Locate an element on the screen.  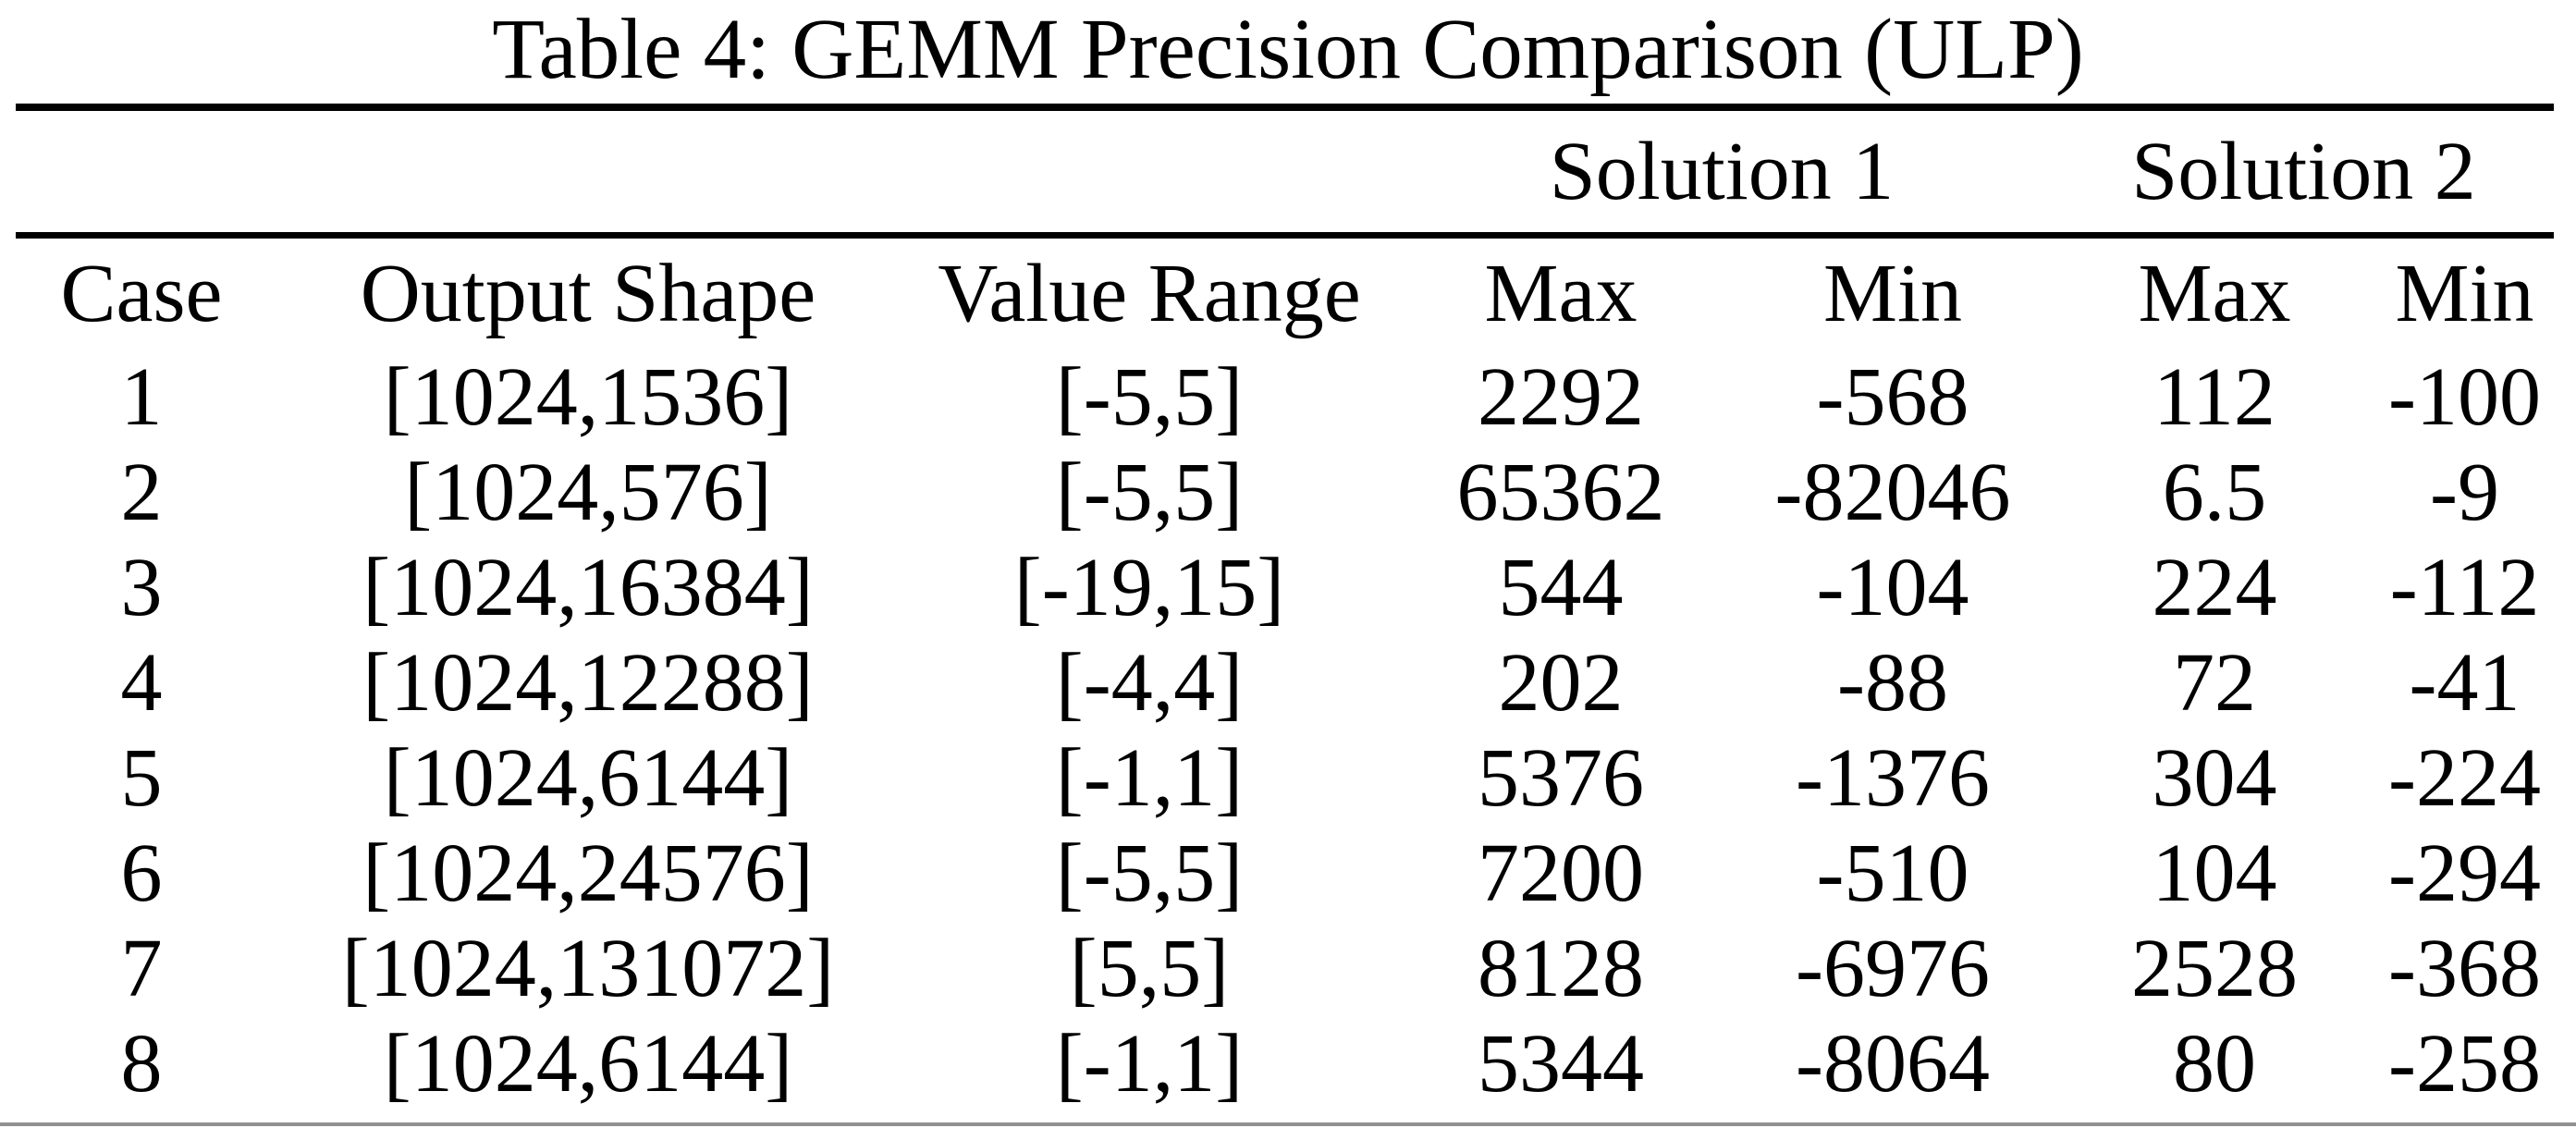
column-header-s2-max: Max is located at coordinates (2214, 294).